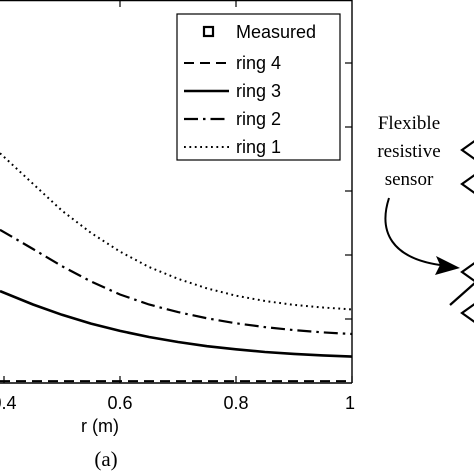 This screenshot has height=474, width=474. I want to click on x-tick-label: 0.4, so click(8, 403).